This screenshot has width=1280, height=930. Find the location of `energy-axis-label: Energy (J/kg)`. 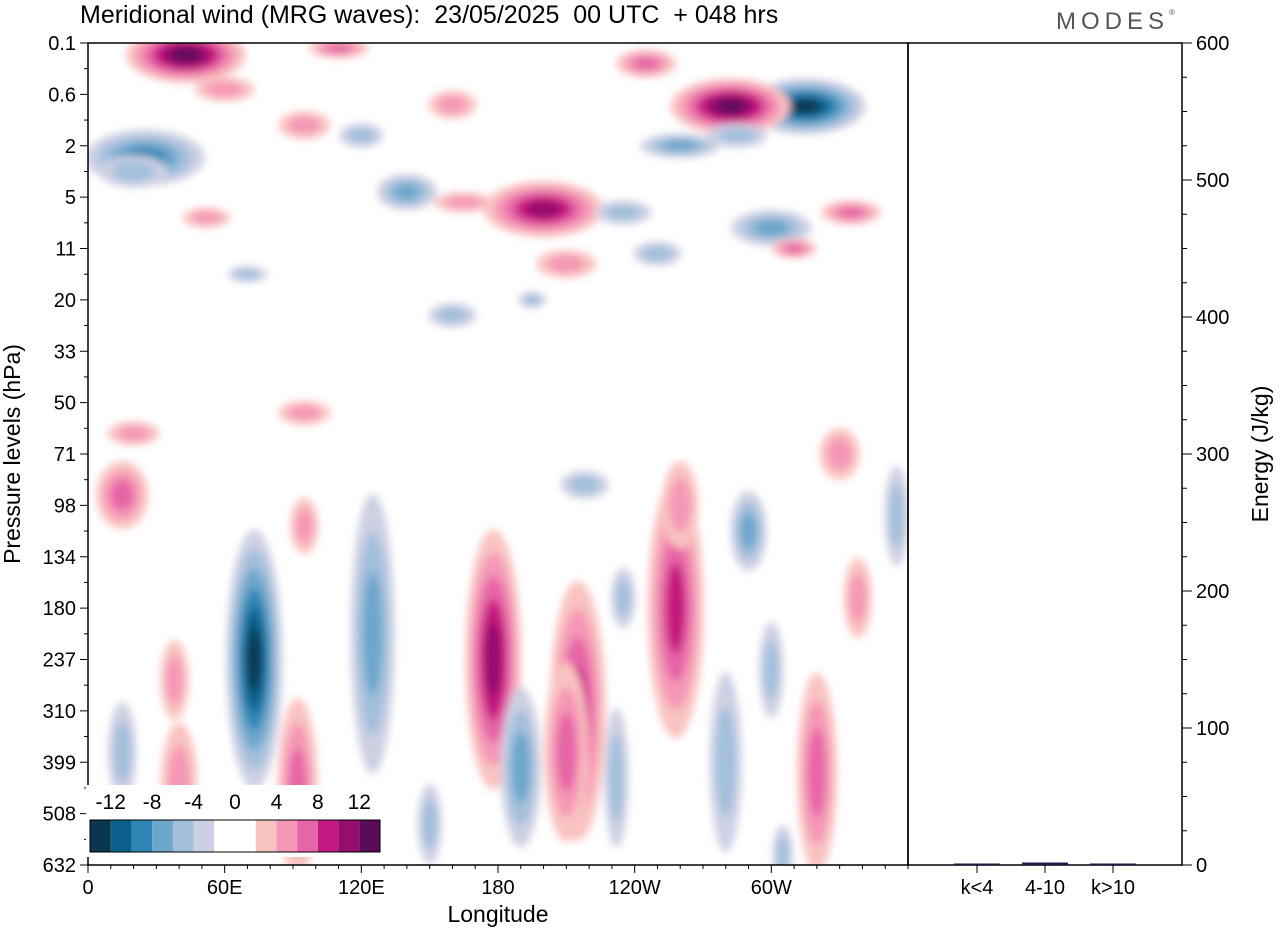

energy-axis-label: Energy (J/kg) is located at coordinates (1260, 454).